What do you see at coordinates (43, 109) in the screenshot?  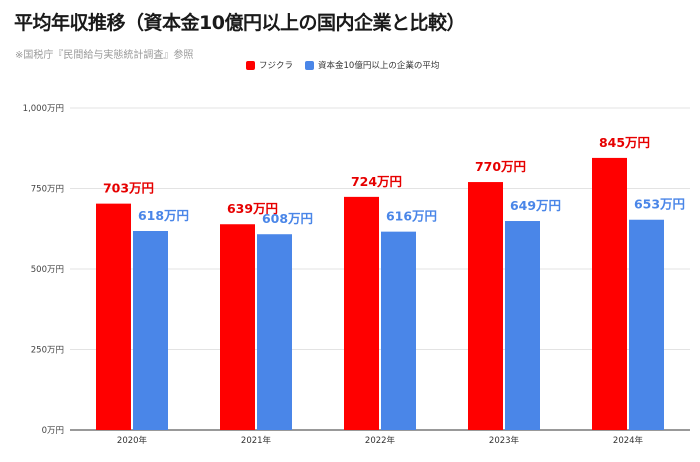 I see `y-tick-label: 1,000万円` at bounding box center [43, 109].